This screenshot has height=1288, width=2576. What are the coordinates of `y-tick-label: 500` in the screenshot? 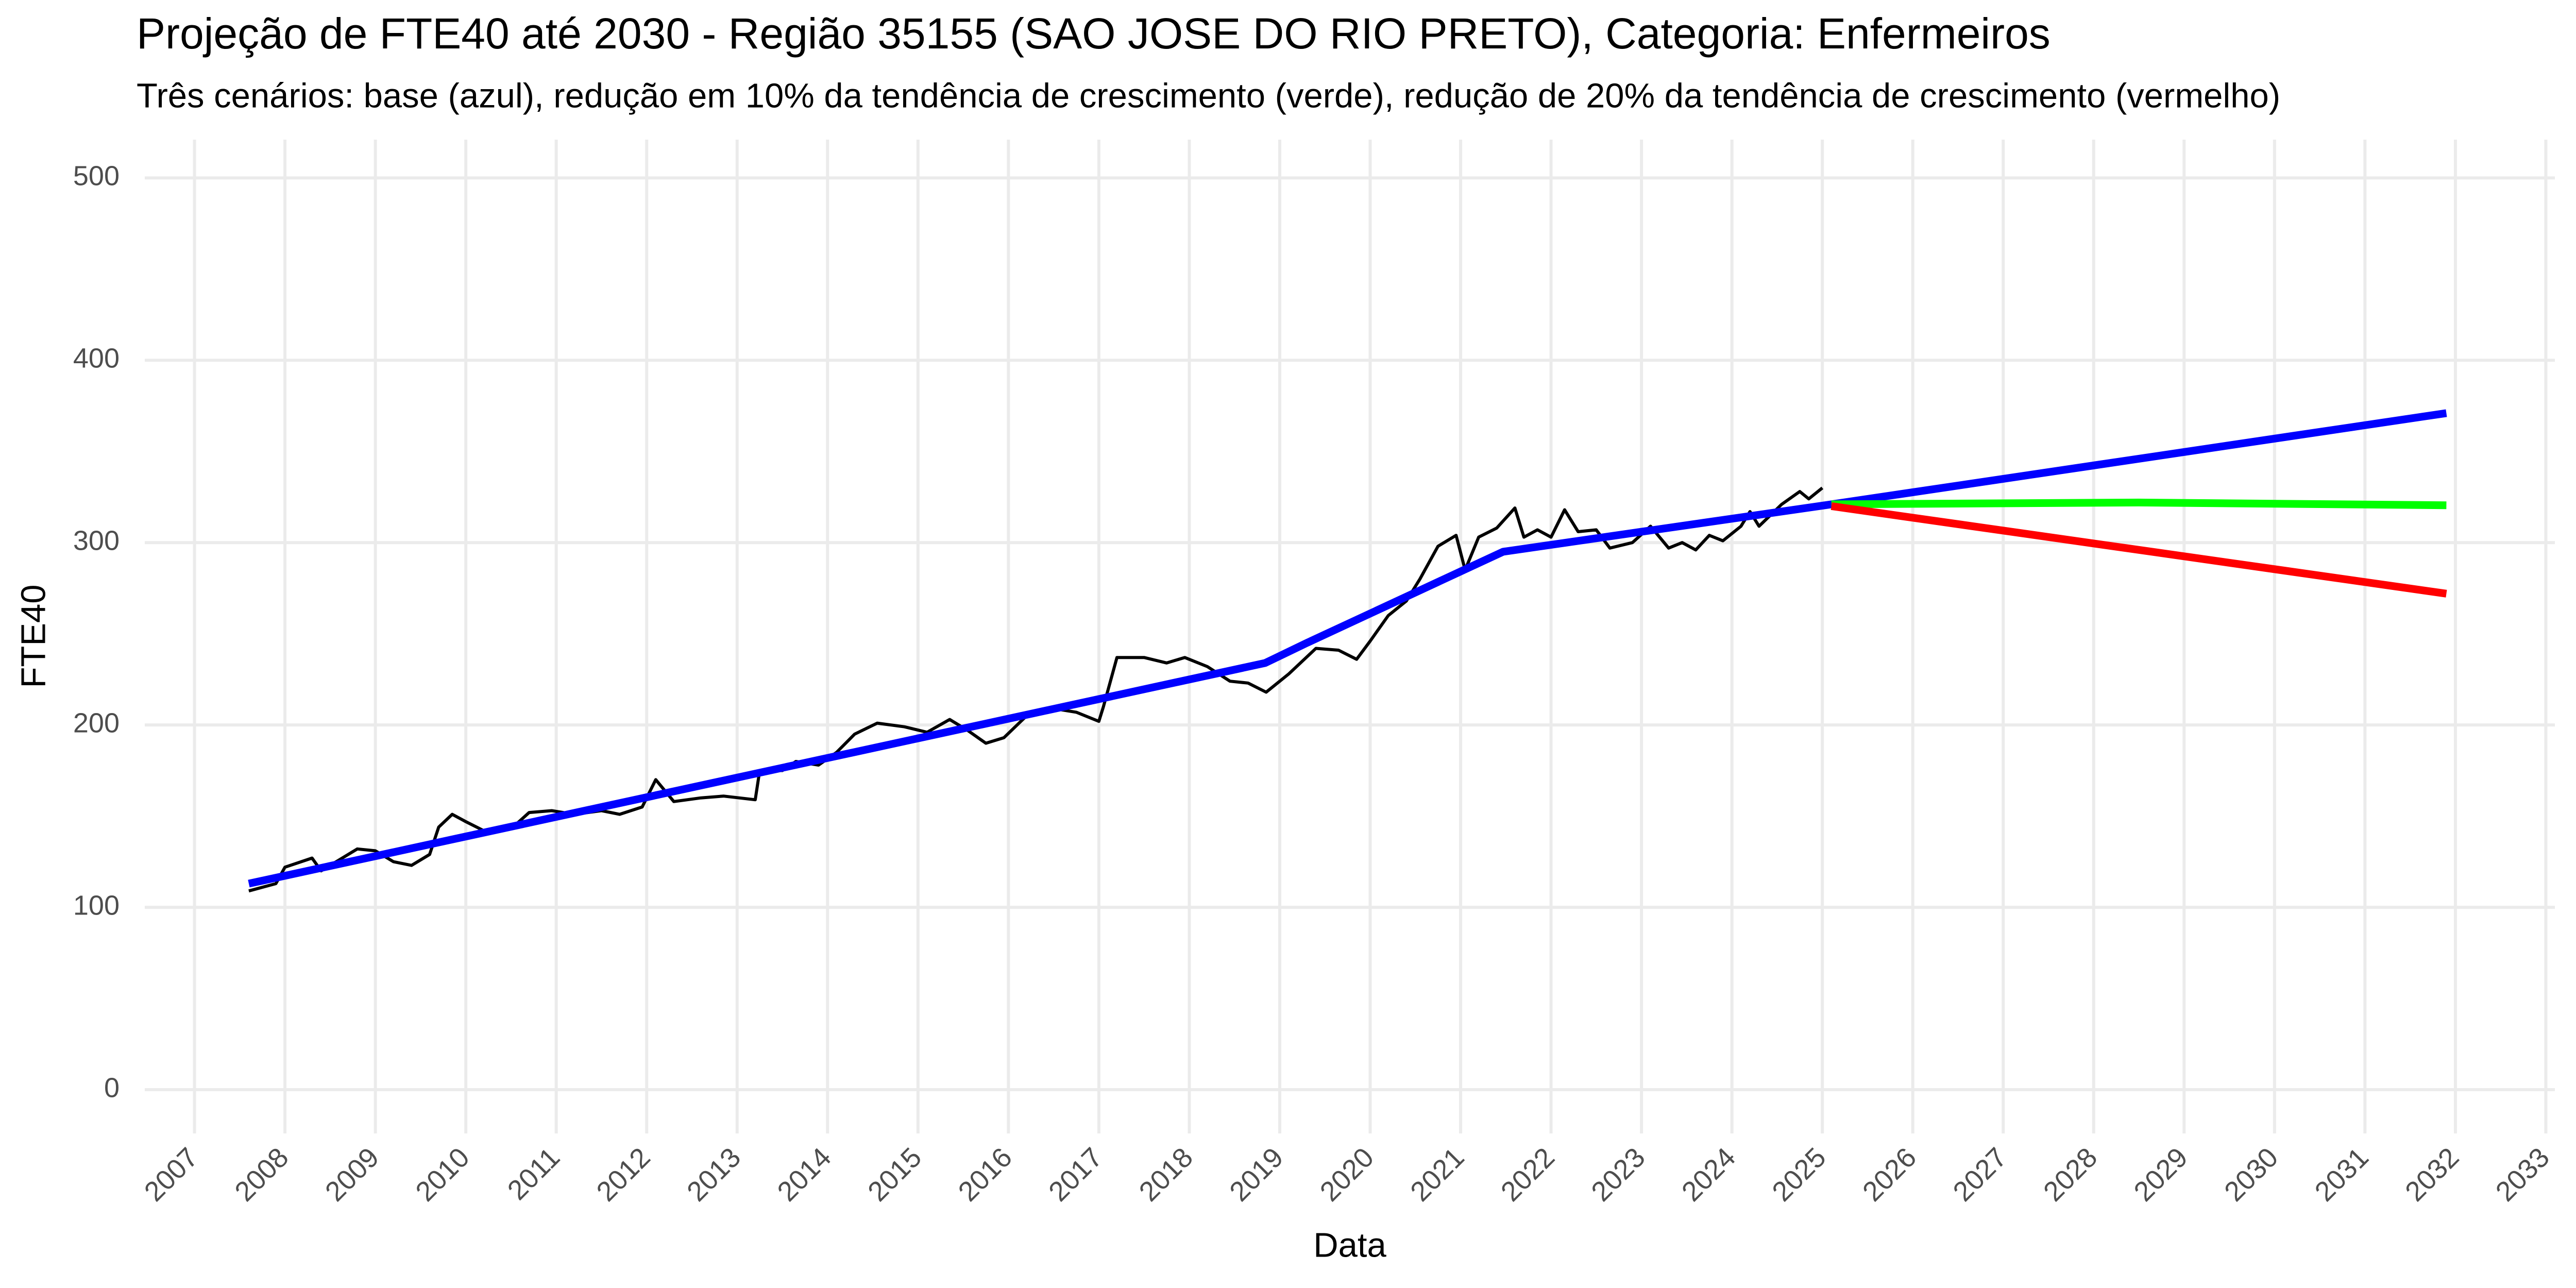 It's located at (96, 176).